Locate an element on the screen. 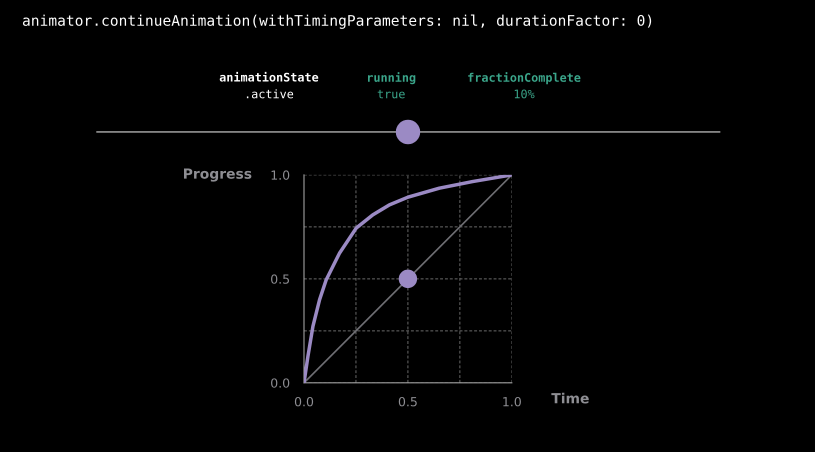 The image size is (815, 452). x-tick-label: 0.5 is located at coordinates (407, 401).